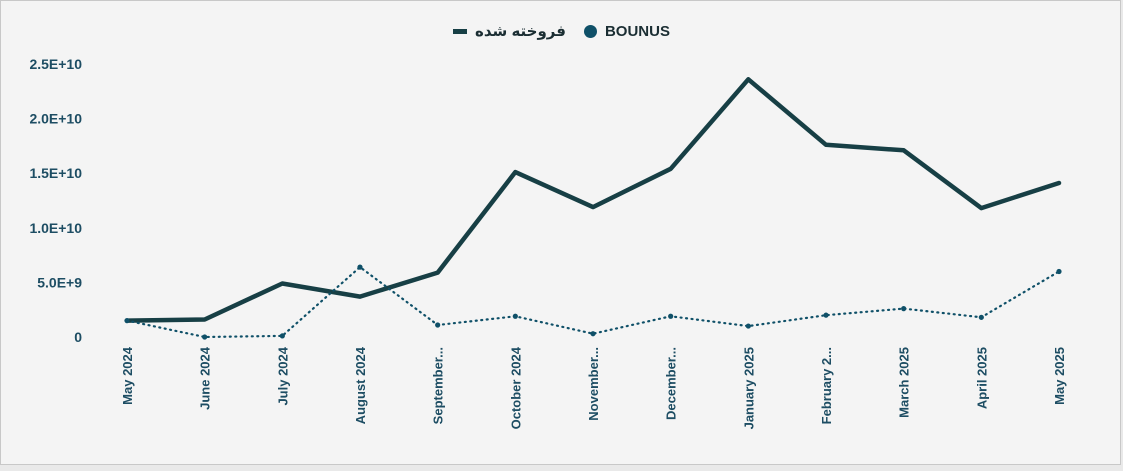  What do you see at coordinates (205, 378) in the screenshot?
I see `x-tick-label: June 2024` at bounding box center [205, 378].